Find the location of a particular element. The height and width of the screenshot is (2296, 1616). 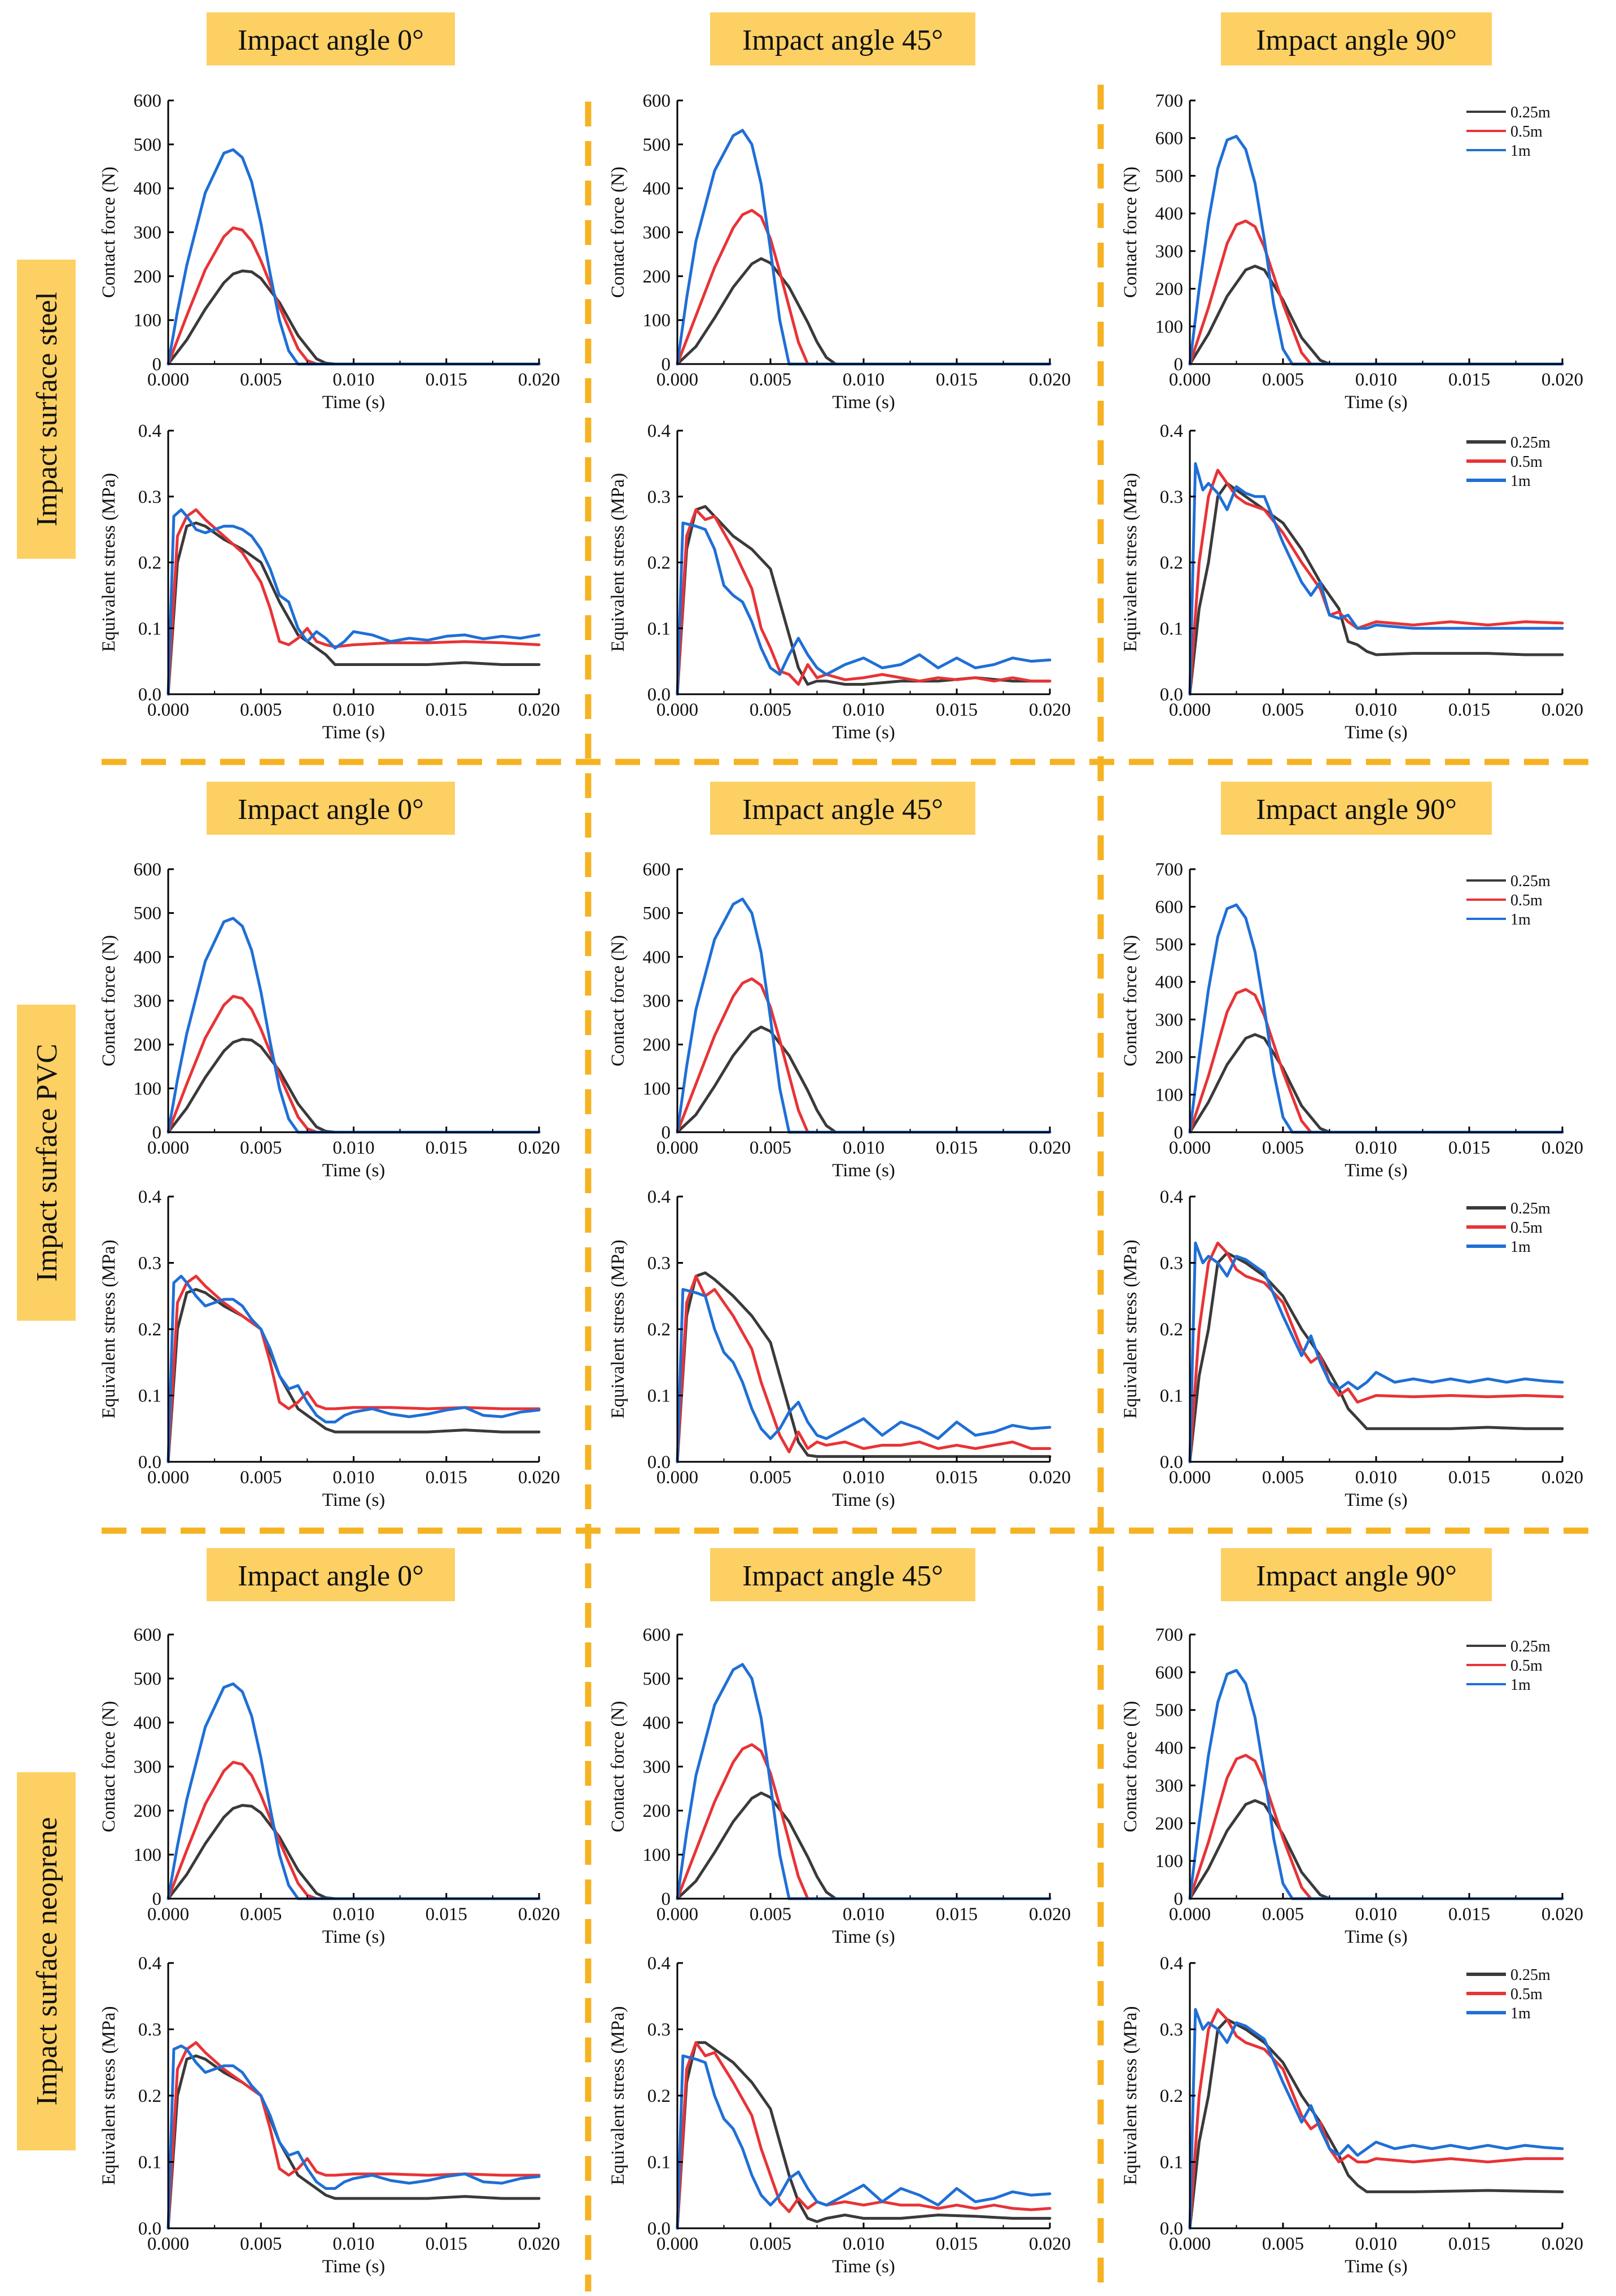

y-tick-label: 0.0 is located at coordinates (149, 1462).